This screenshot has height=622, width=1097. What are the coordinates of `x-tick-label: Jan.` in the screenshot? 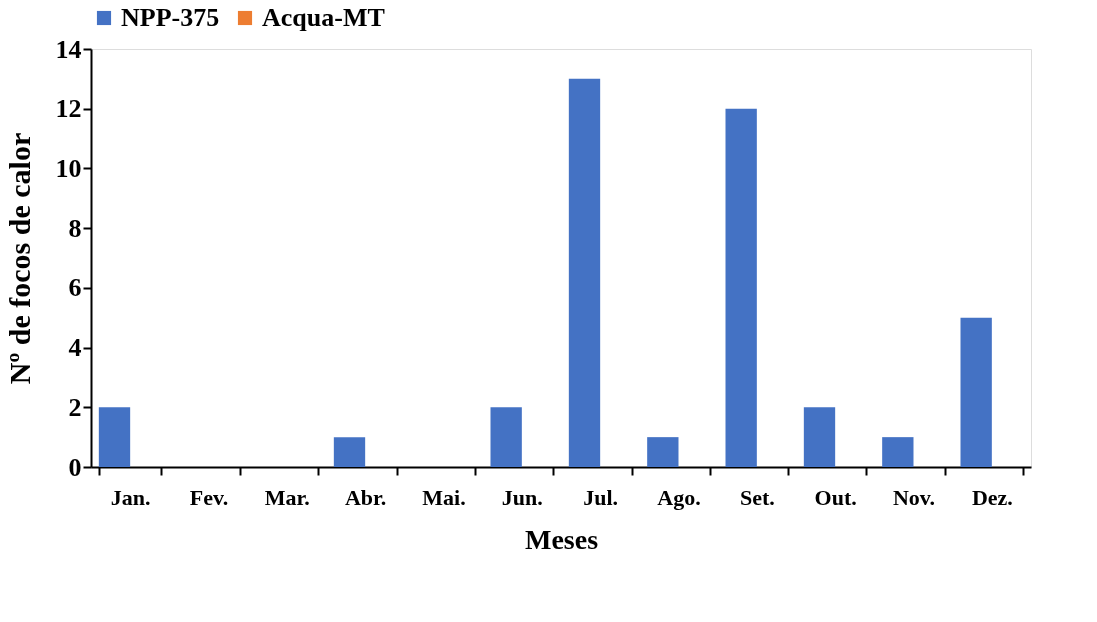 It's located at (130, 497).